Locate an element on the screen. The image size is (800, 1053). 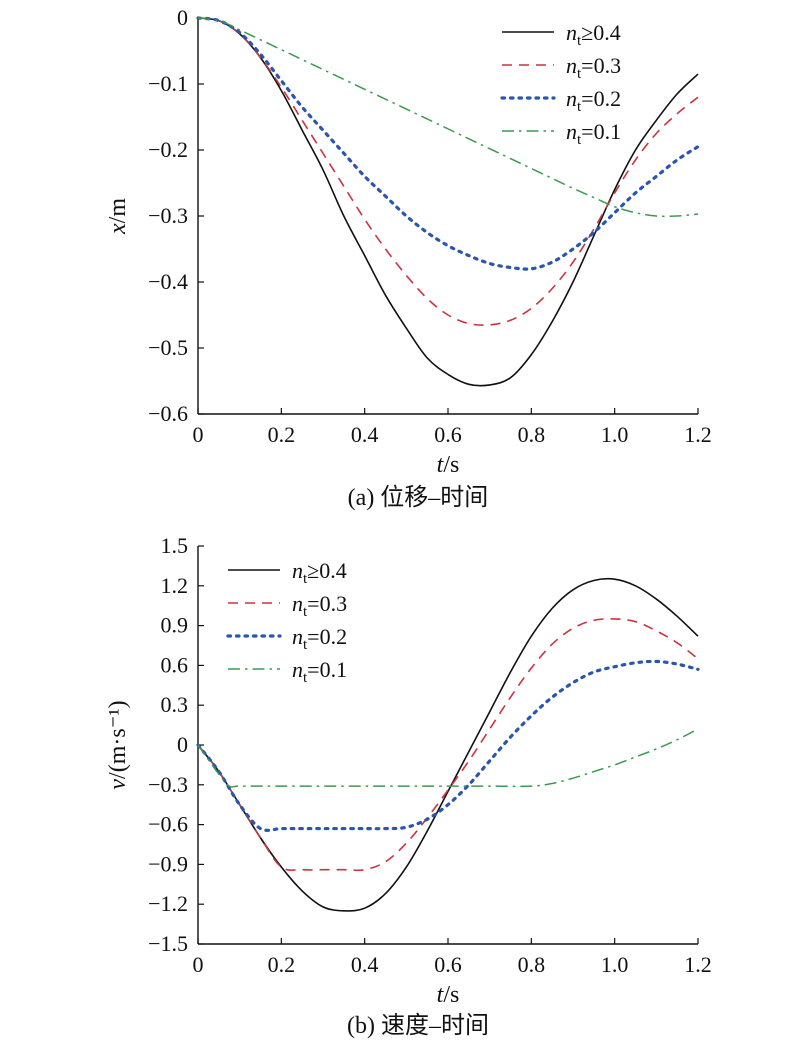
y-tick-label: 0.6 is located at coordinates (175, 664).